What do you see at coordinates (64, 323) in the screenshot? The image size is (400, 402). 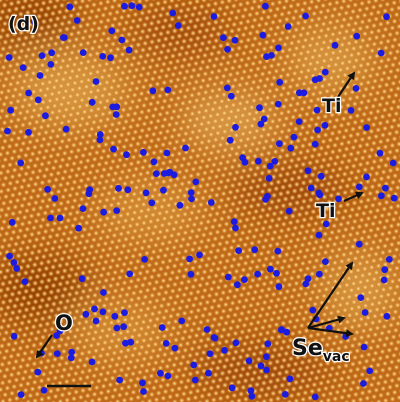 I see `annotation: O` at bounding box center [64, 323].